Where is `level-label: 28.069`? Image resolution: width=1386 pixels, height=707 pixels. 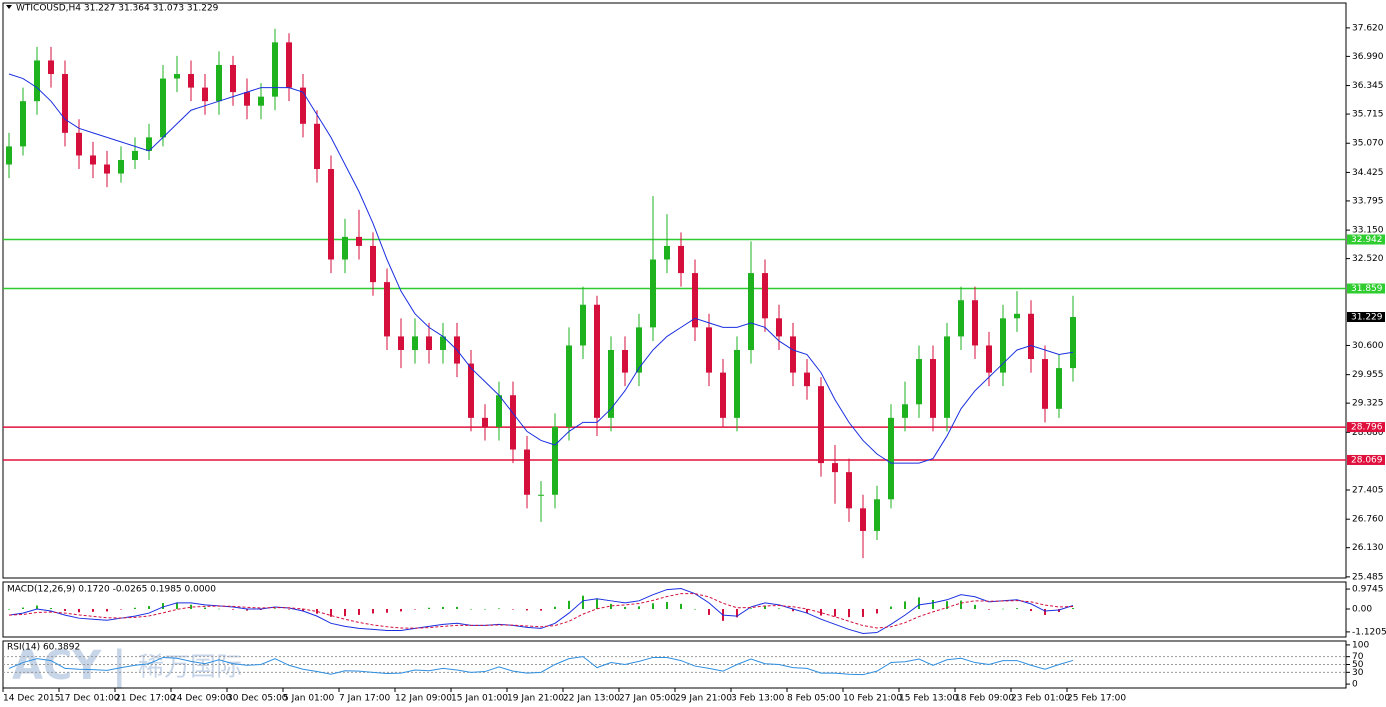
level-label: 28.069 is located at coordinates (1367, 460).